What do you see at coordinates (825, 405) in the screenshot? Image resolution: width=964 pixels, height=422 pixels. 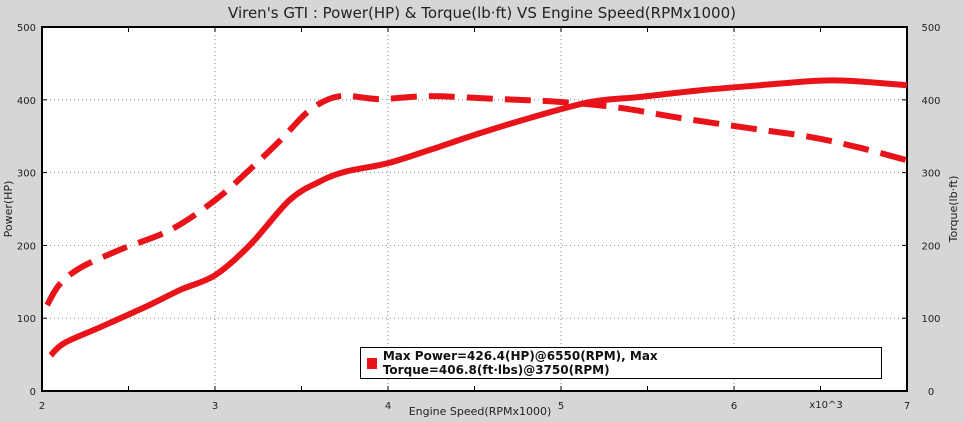 I see `x-multiplier-label: x10^3` at bounding box center [825, 405].